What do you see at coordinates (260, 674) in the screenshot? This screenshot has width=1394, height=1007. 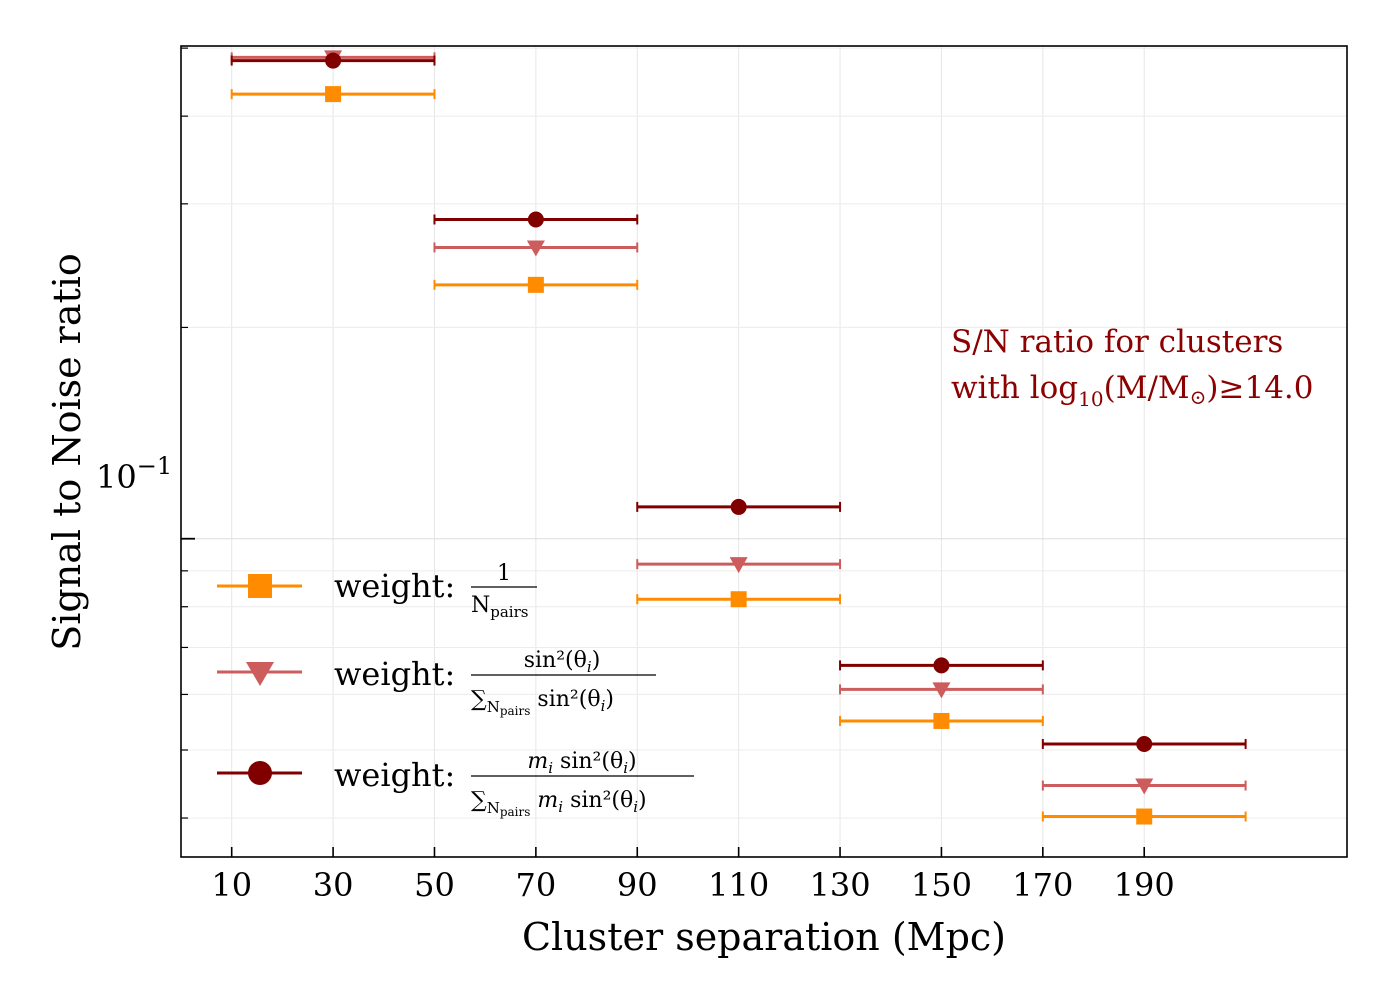 I see `legend-marker-triangle` at bounding box center [260, 674].